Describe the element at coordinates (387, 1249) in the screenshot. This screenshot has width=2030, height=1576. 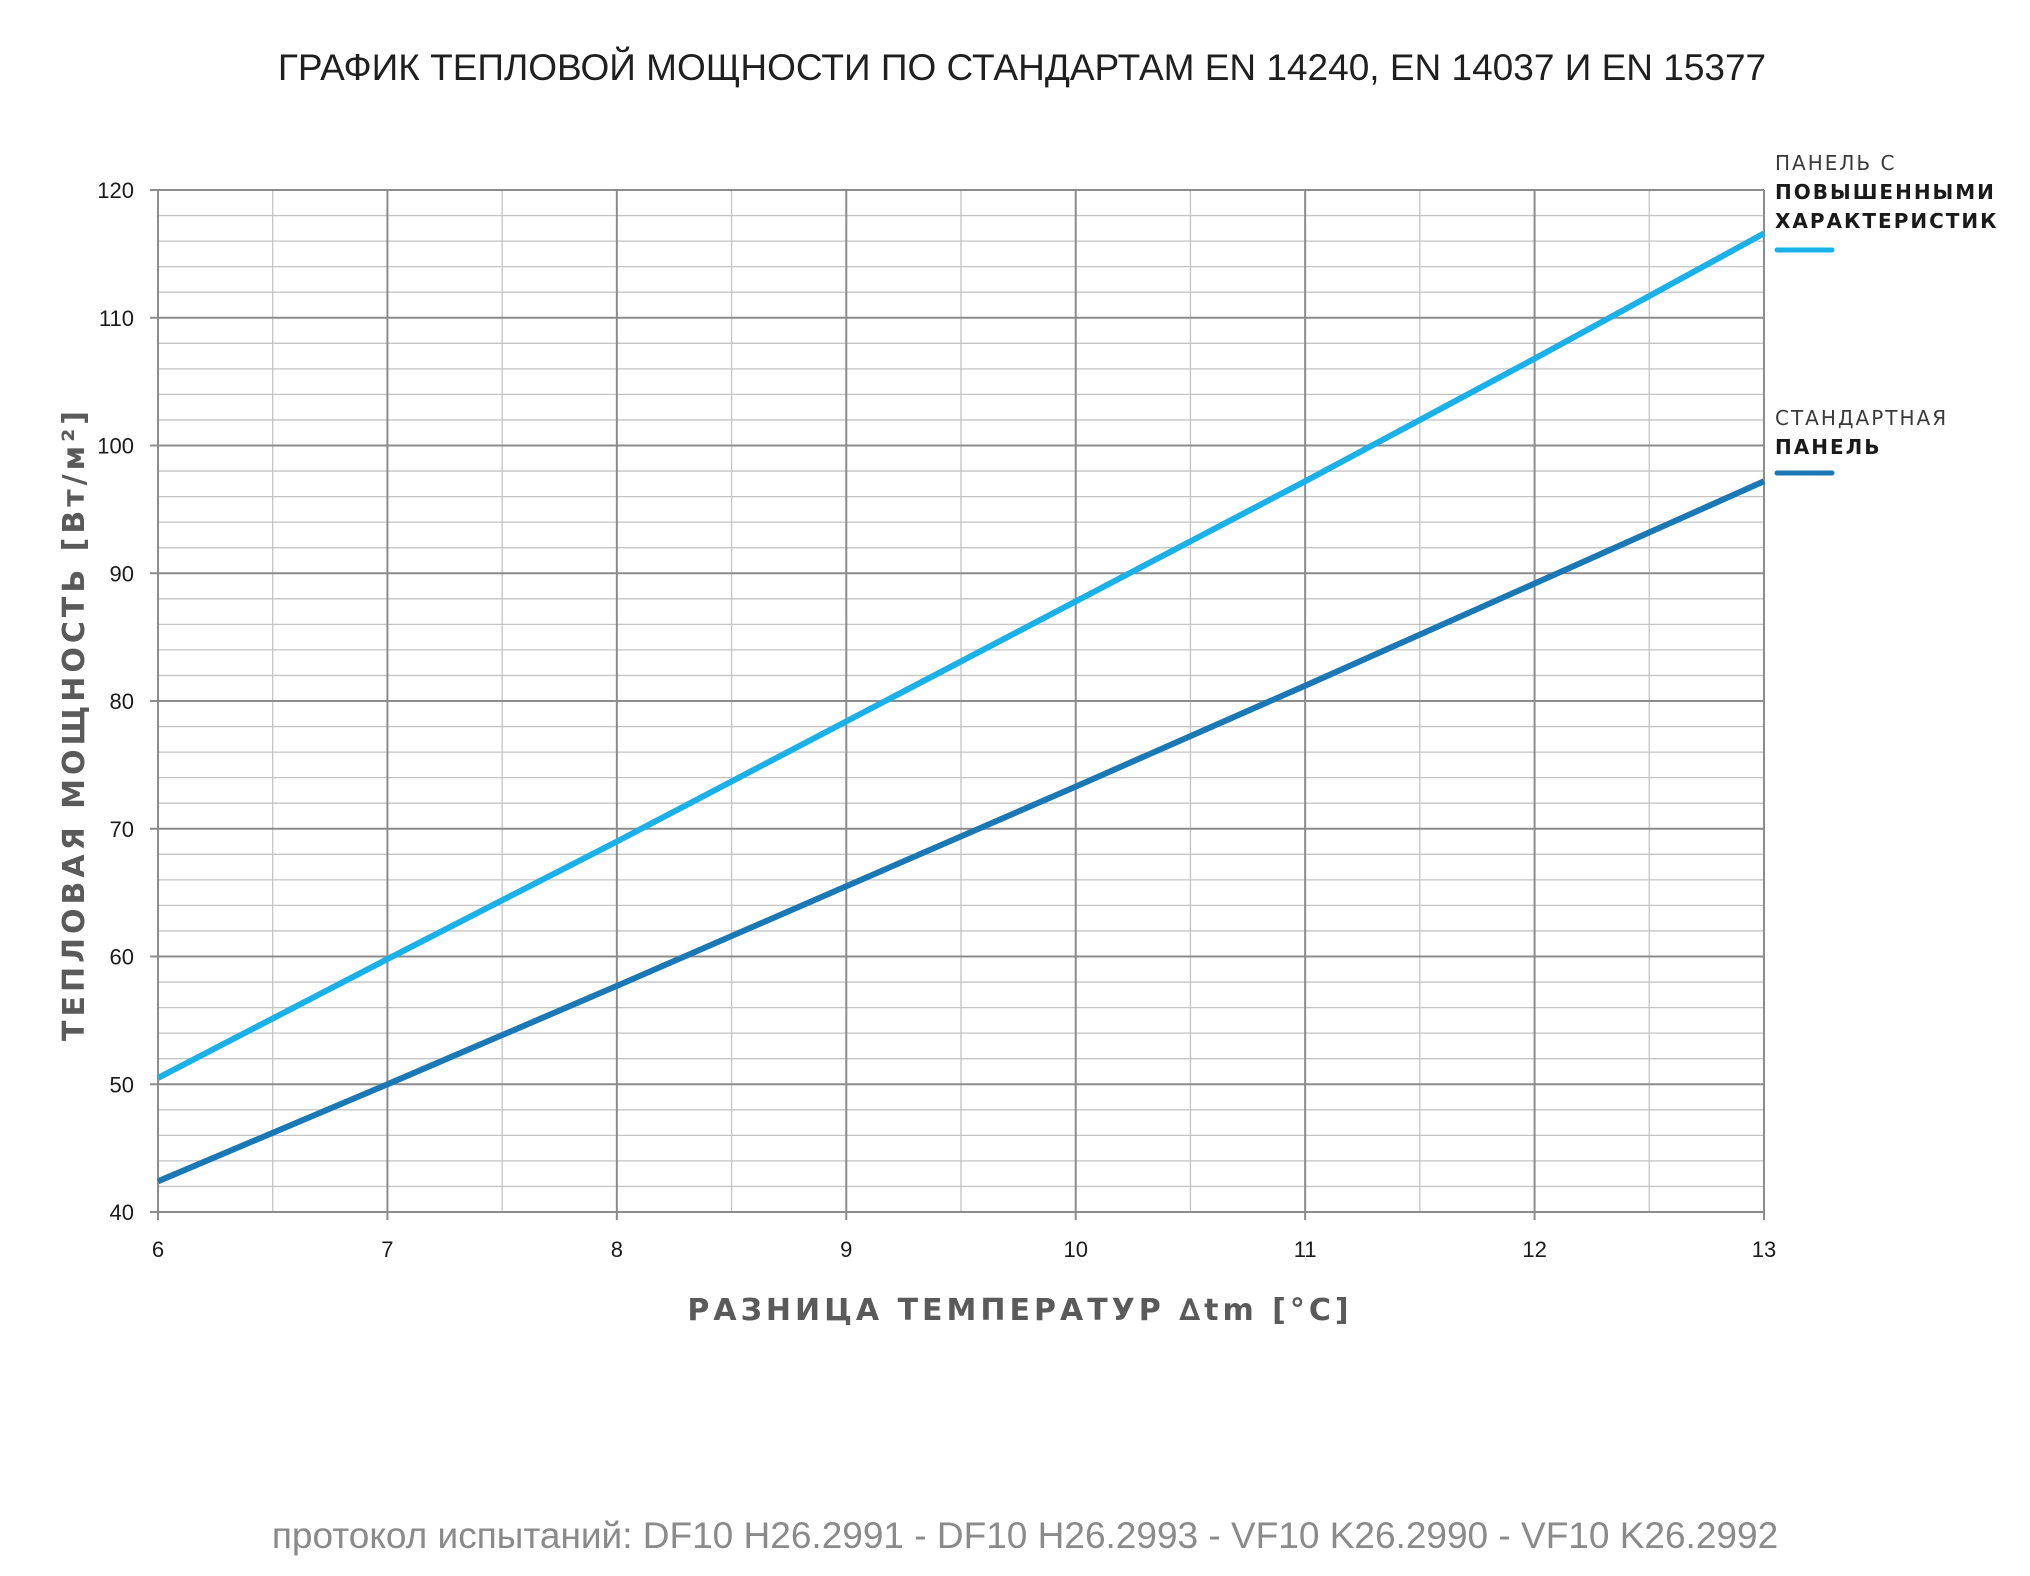
I see `x-tick-label: 7` at that location.